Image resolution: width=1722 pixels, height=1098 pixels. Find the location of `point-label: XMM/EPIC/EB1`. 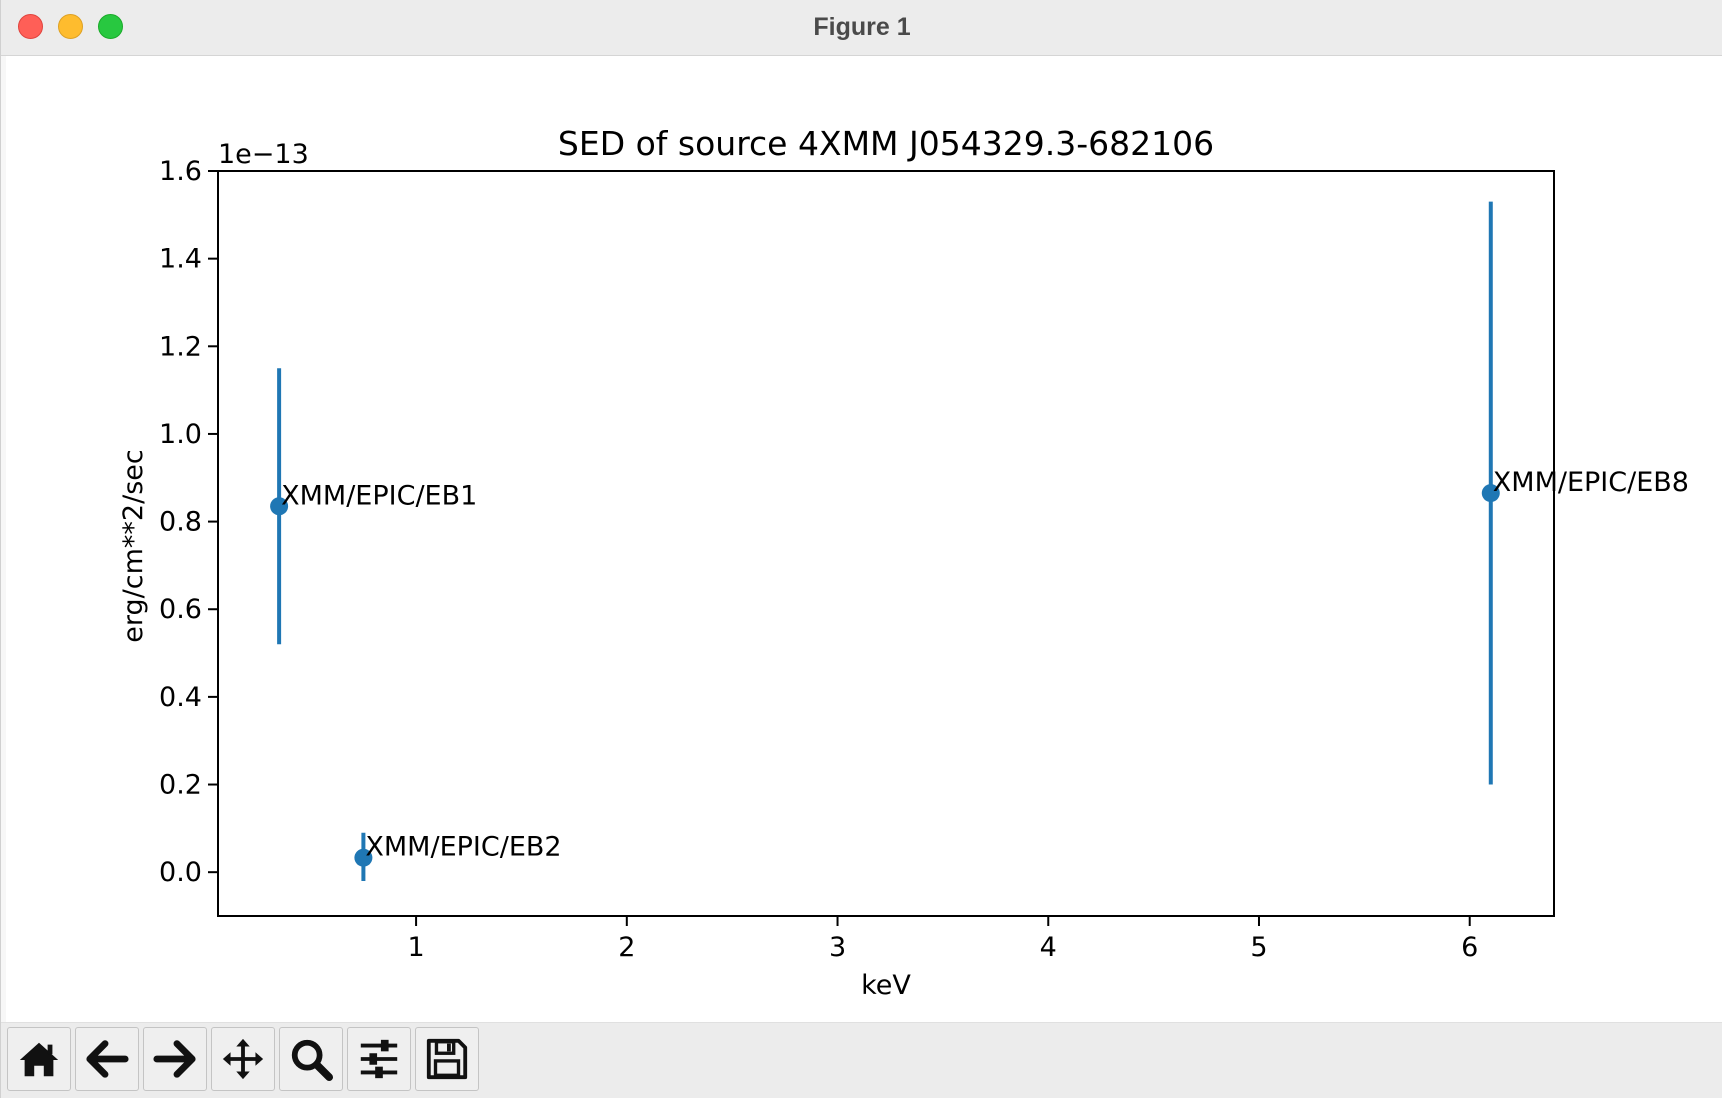

point-label: XMM/EPIC/EB1 is located at coordinates (379, 495).